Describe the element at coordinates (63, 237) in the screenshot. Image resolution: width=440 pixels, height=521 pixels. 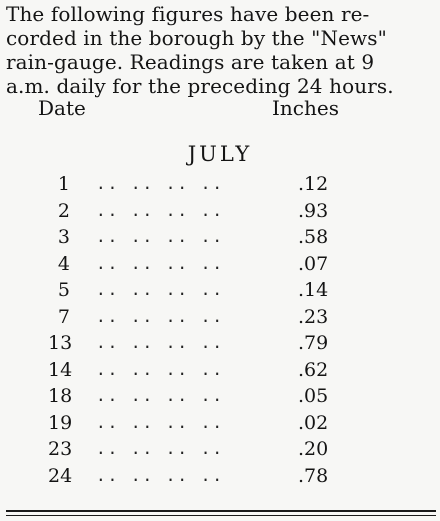
I see `reading-date: 3` at that location.